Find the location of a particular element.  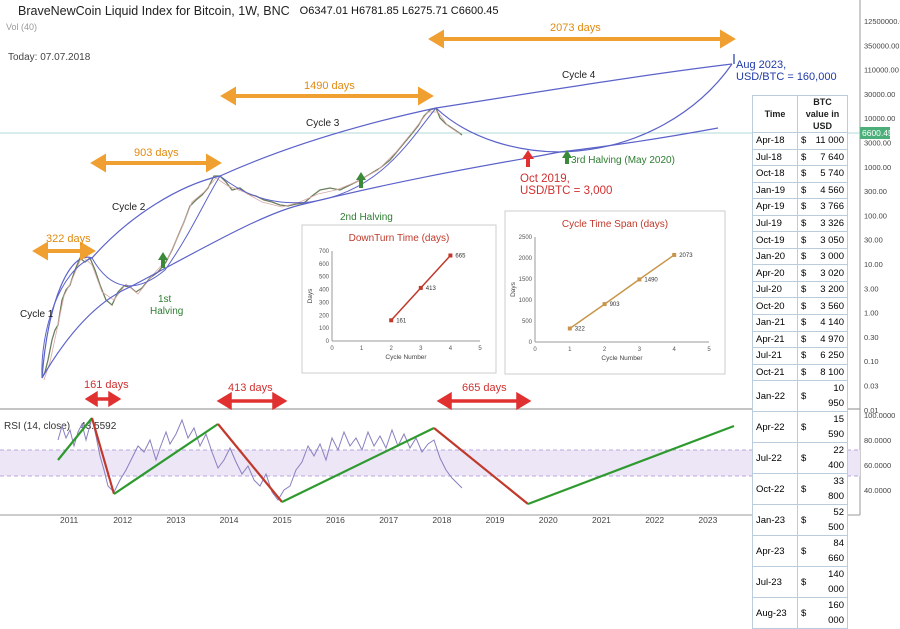

downturn-arrows is located at coordinates (308, 400).